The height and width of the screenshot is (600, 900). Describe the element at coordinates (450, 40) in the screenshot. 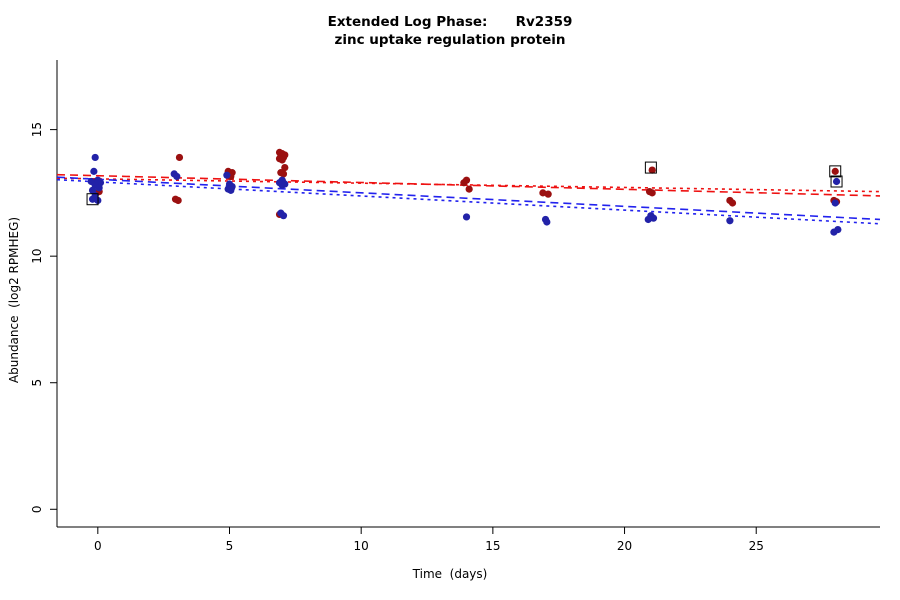

I see `chart-subtitle: zinc uptake regulation protein` at that location.